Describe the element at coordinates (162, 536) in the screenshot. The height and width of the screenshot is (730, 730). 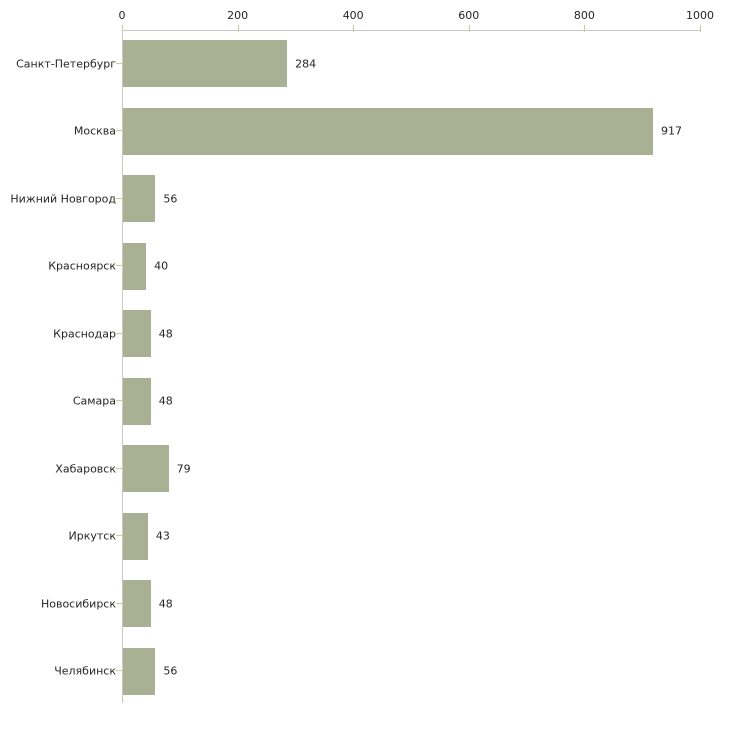
I see `value-label: 43` at that location.